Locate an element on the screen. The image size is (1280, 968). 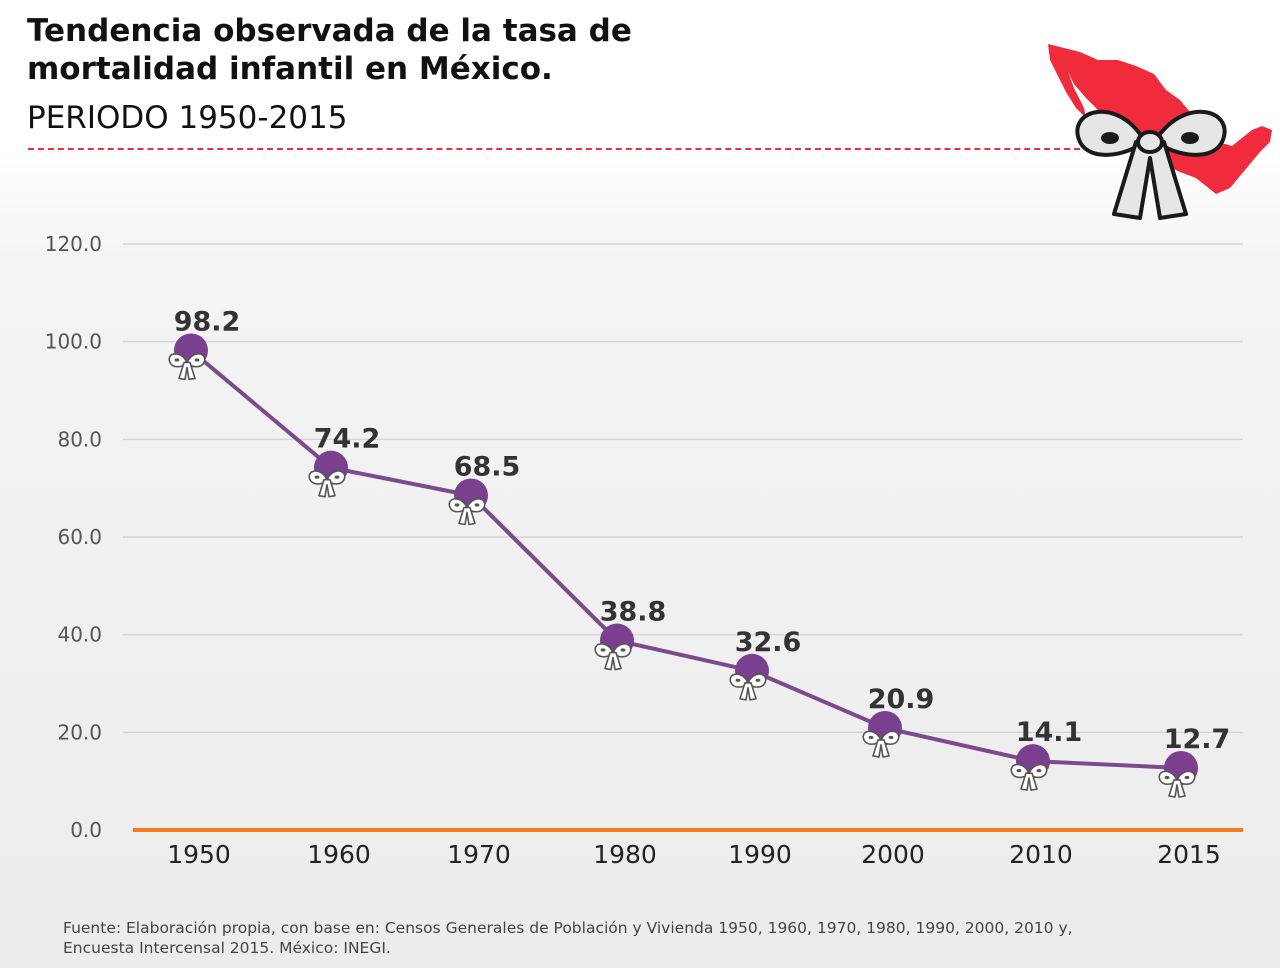
mexico-map-ribbon-icon is located at coordinates (1160, 132).